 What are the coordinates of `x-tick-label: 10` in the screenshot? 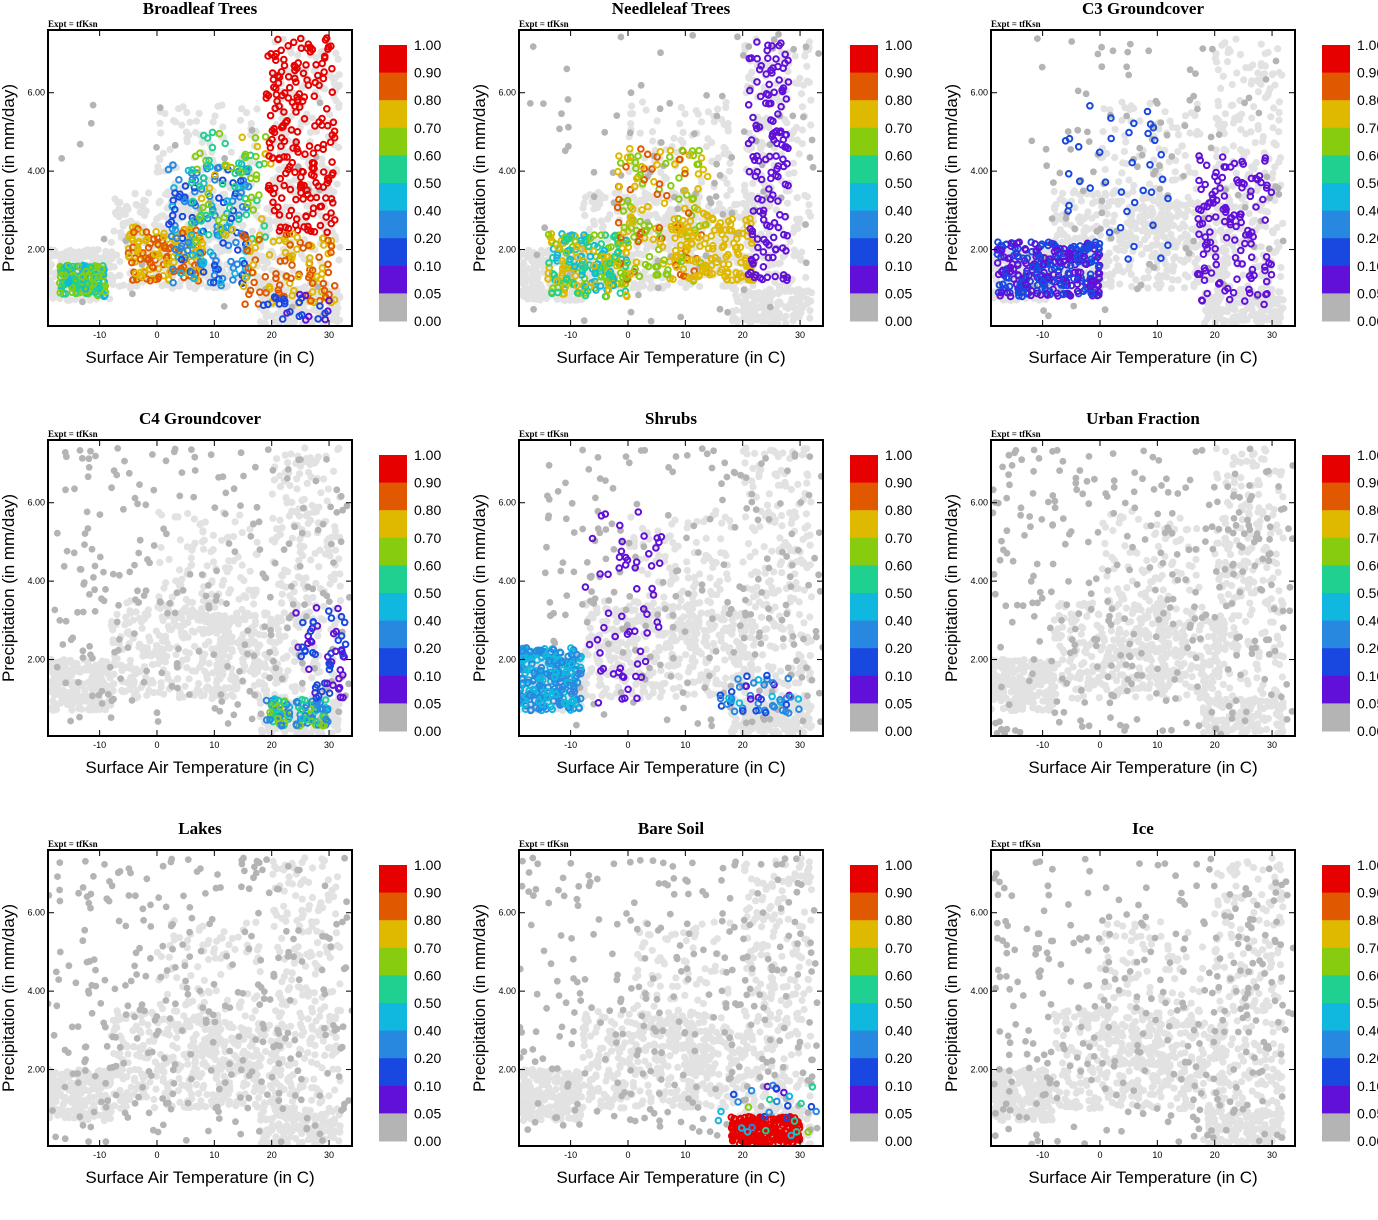 It's located at (685, 335).